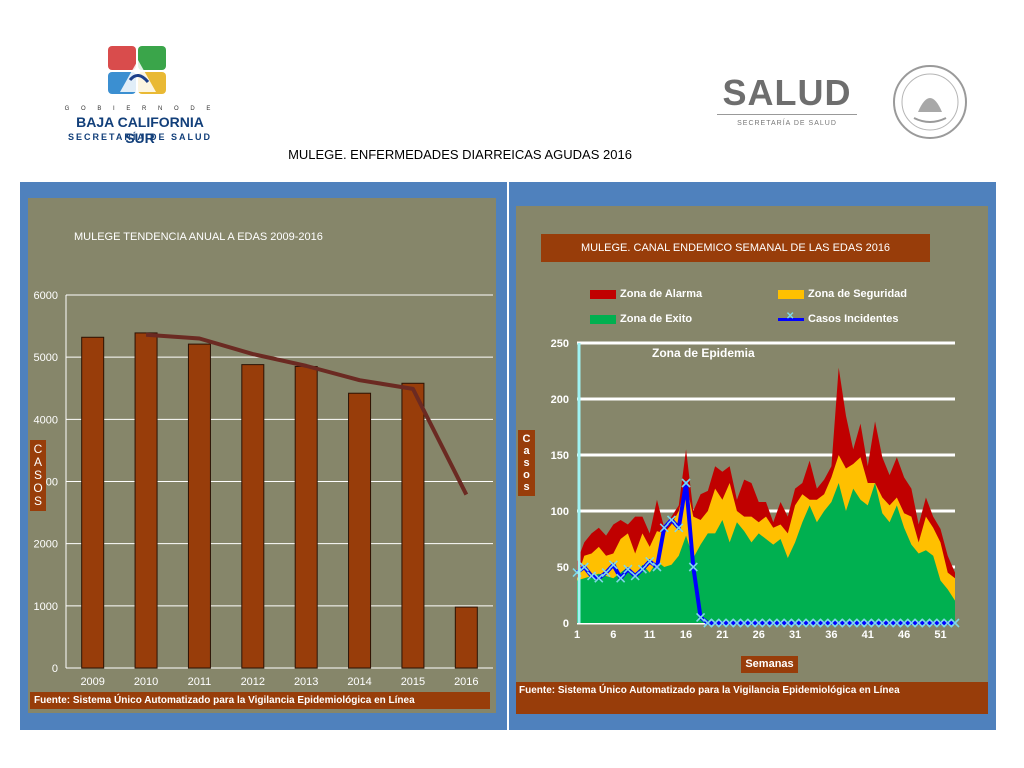 The width and height of the screenshot is (1024, 768). I want to click on y-label-char: o, so click(526, 475).